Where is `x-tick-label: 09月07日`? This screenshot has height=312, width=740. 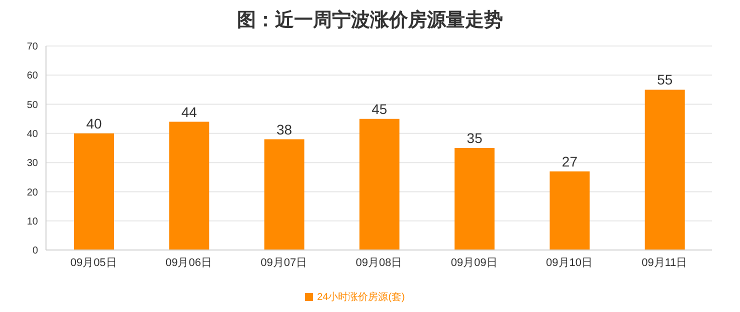 x-tick-label: 09月07日 is located at coordinates (284, 262).